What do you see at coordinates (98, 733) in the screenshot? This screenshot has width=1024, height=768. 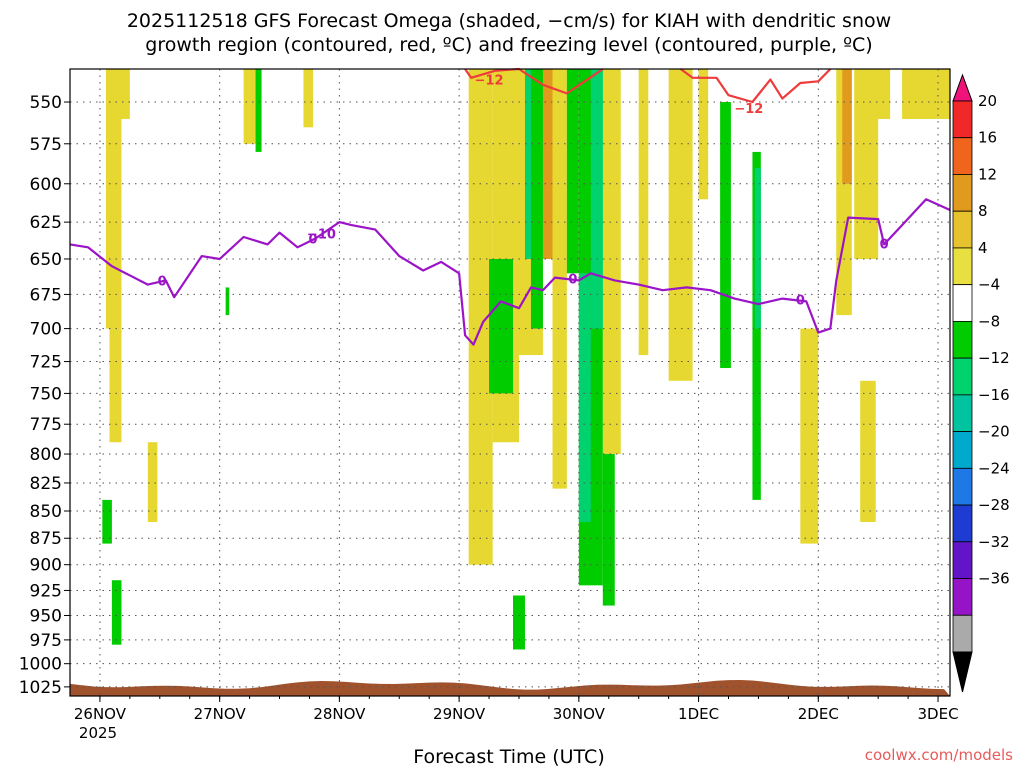 I see `x-year-label: 2025` at bounding box center [98, 733].